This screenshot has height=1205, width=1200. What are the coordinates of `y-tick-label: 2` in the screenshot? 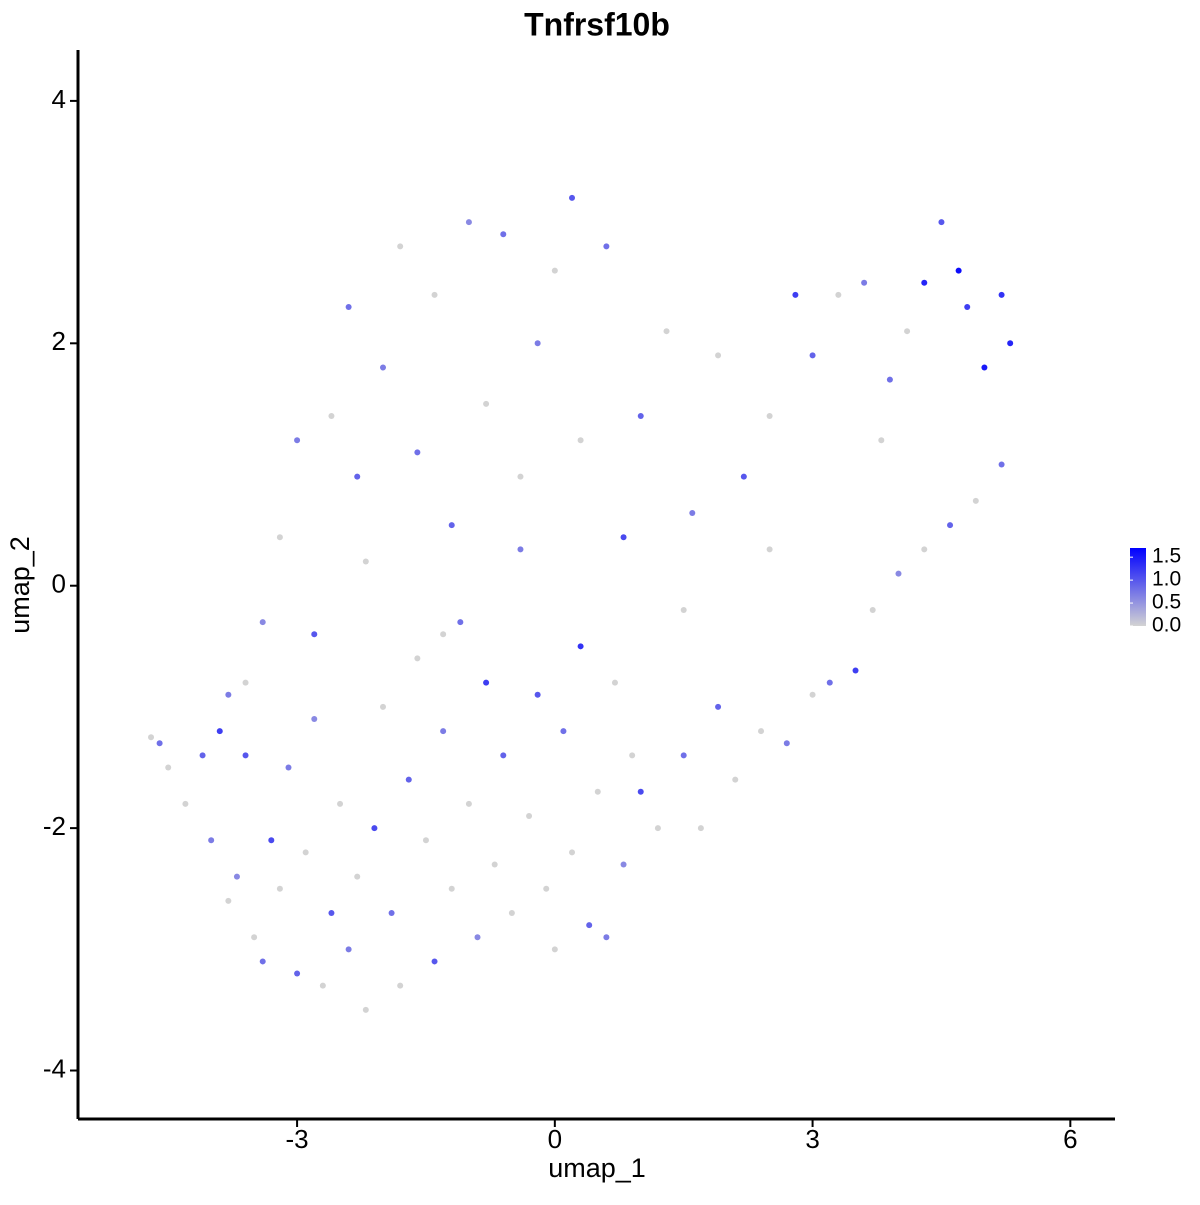 It's located at (59, 341).